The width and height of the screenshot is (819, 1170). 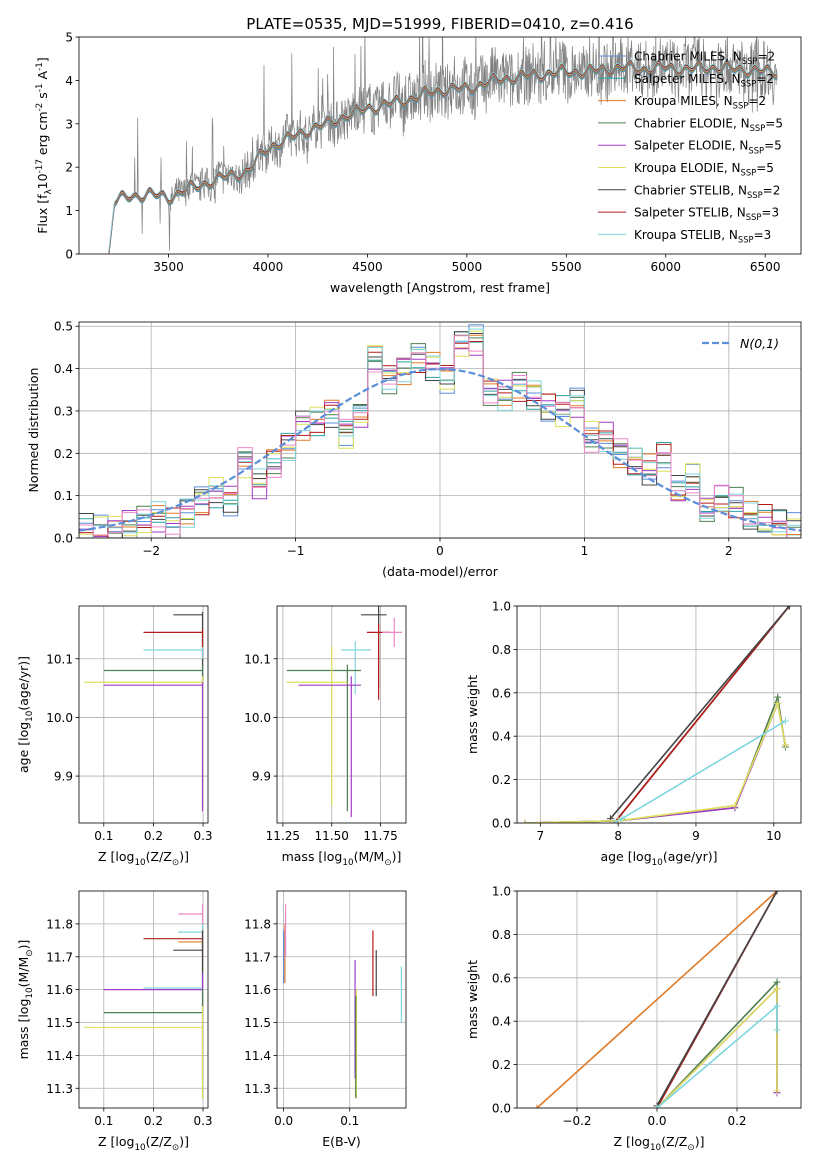 I want to click on x-tick-label: 3500, so click(x=168, y=267).